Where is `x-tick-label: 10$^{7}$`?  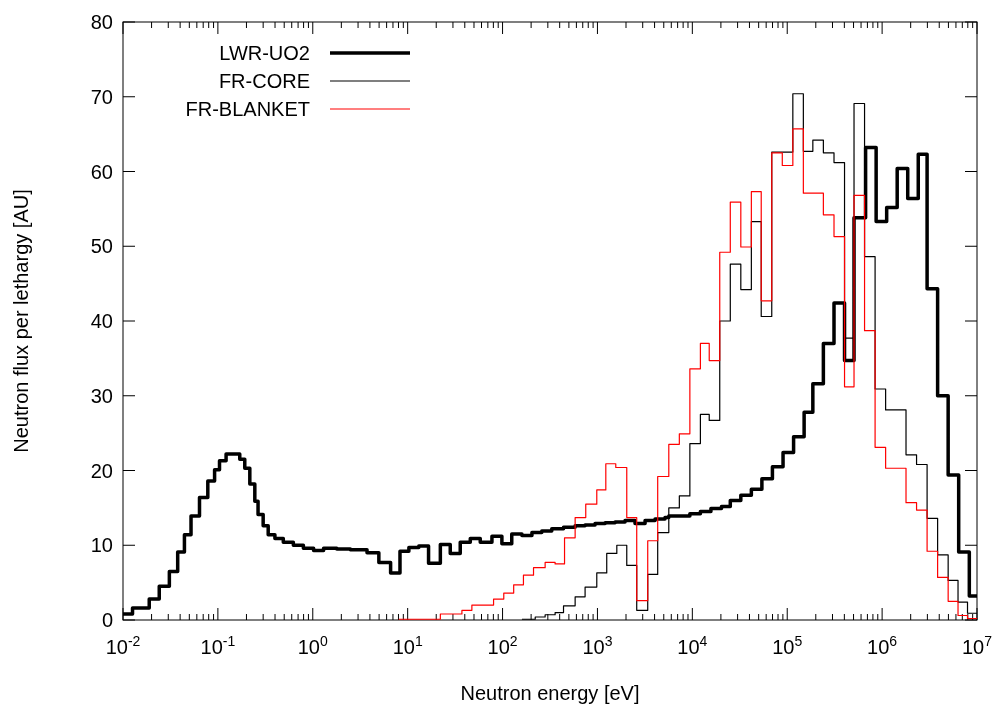
x-tick-label: 10$^{7}$ is located at coordinates (977, 645).